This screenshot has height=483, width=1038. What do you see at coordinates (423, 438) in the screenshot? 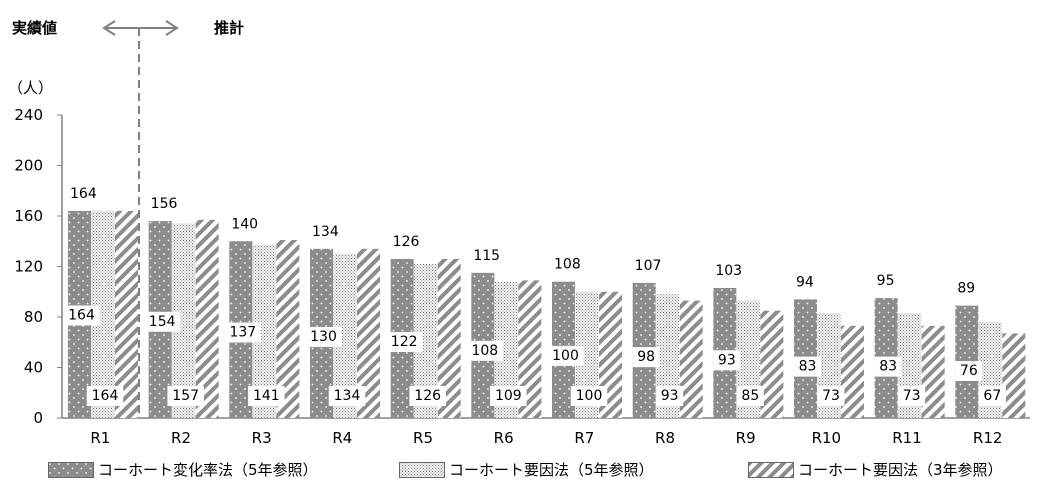
I see `x-tick-label-R5: R5` at bounding box center [423, 438].